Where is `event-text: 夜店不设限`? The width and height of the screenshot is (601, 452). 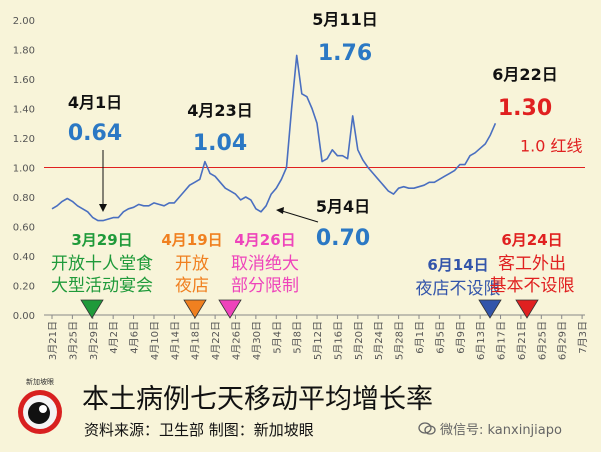
event-text: 夜店不设限 is located at coordinates (458, 289).